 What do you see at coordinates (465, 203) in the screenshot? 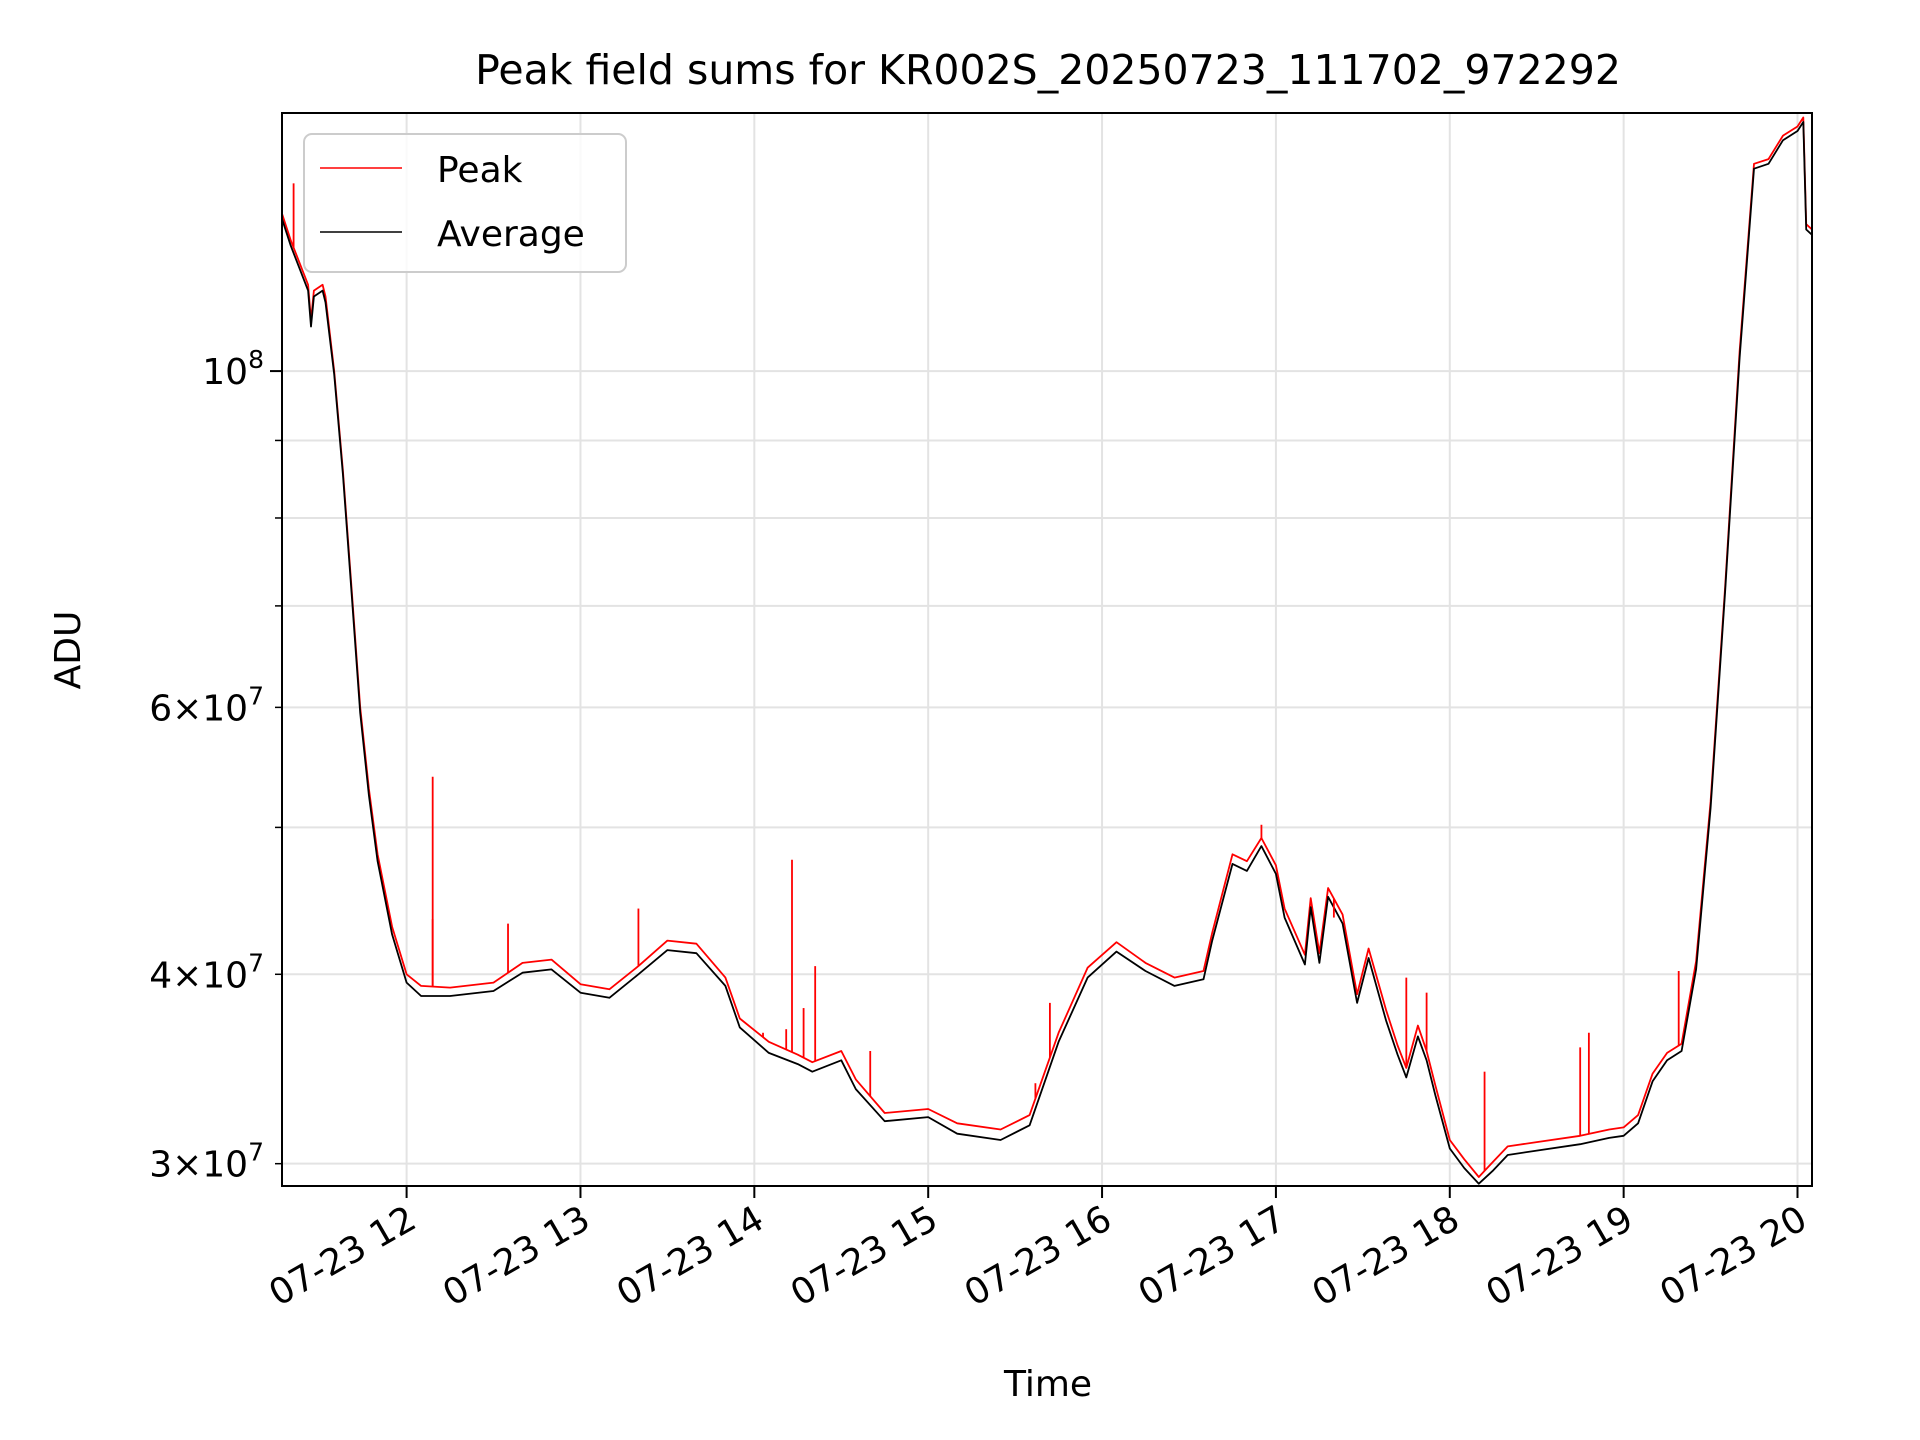
I see `legend: Peak Average` at bounding box center [465, 203].